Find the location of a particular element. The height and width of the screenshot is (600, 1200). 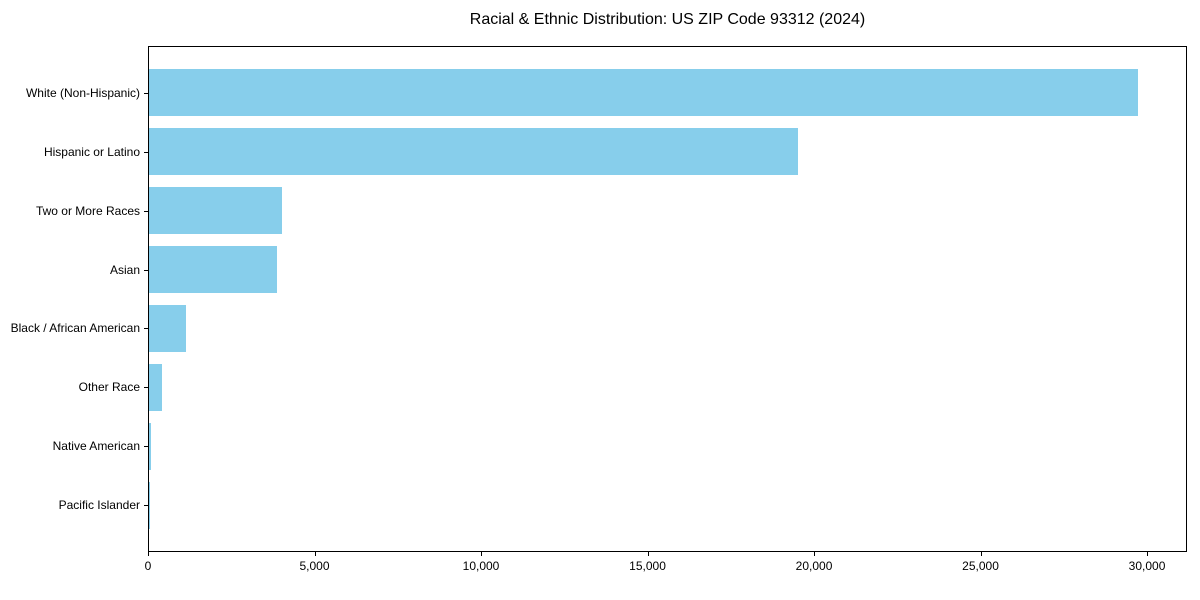

x-tick-label: 20,000 is located at coordinates (814, 566).